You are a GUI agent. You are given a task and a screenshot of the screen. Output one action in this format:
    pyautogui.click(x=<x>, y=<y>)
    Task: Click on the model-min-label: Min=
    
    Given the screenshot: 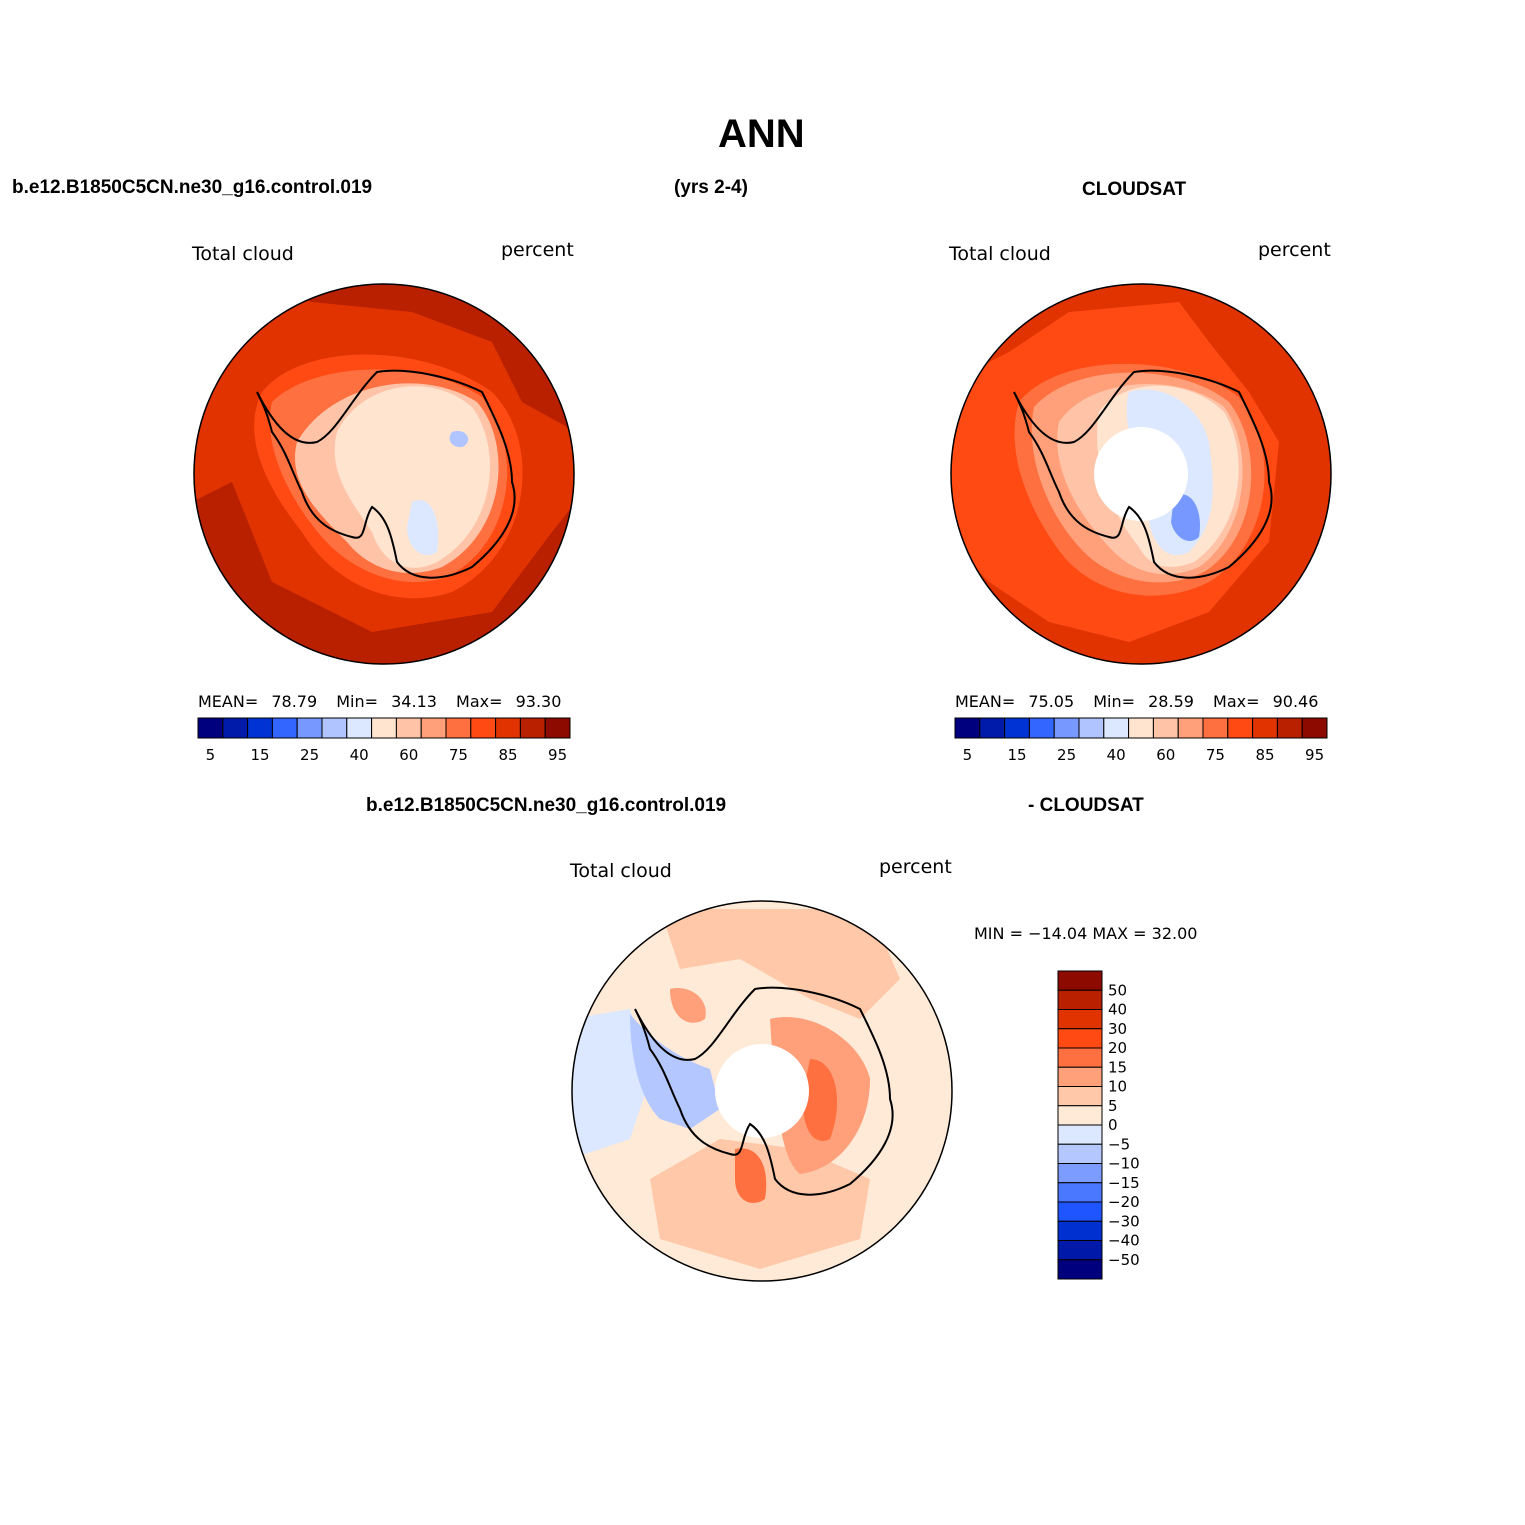 What is the action you would take?
    pyautogui.click(x=357, y=701)
    